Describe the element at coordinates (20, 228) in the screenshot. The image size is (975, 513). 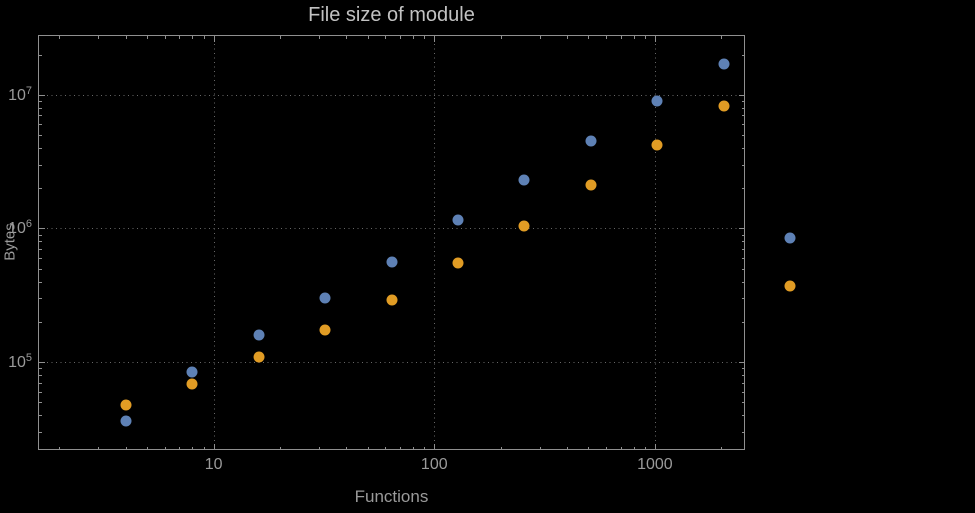
I see `y-tick-label: 10⁶` at that location.